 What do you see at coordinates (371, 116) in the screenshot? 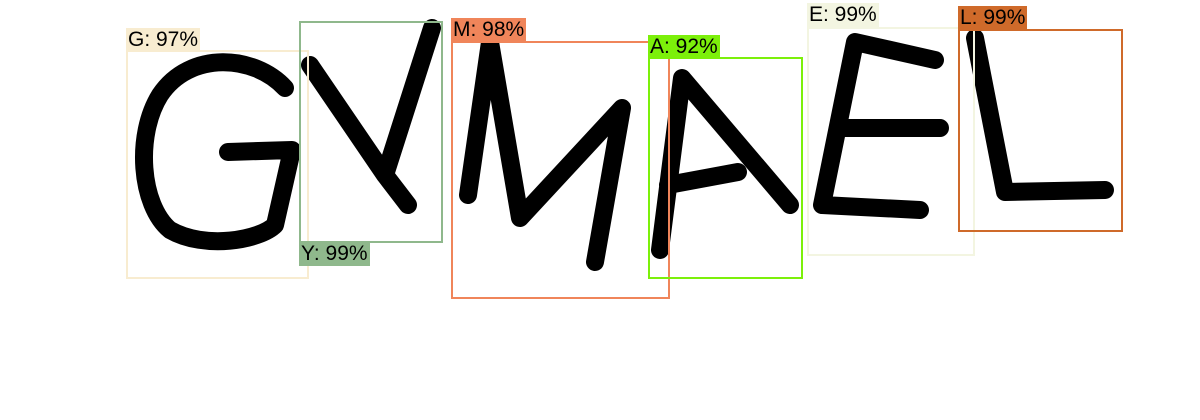
I see `glyph-y` at bounding box center [371, 116].